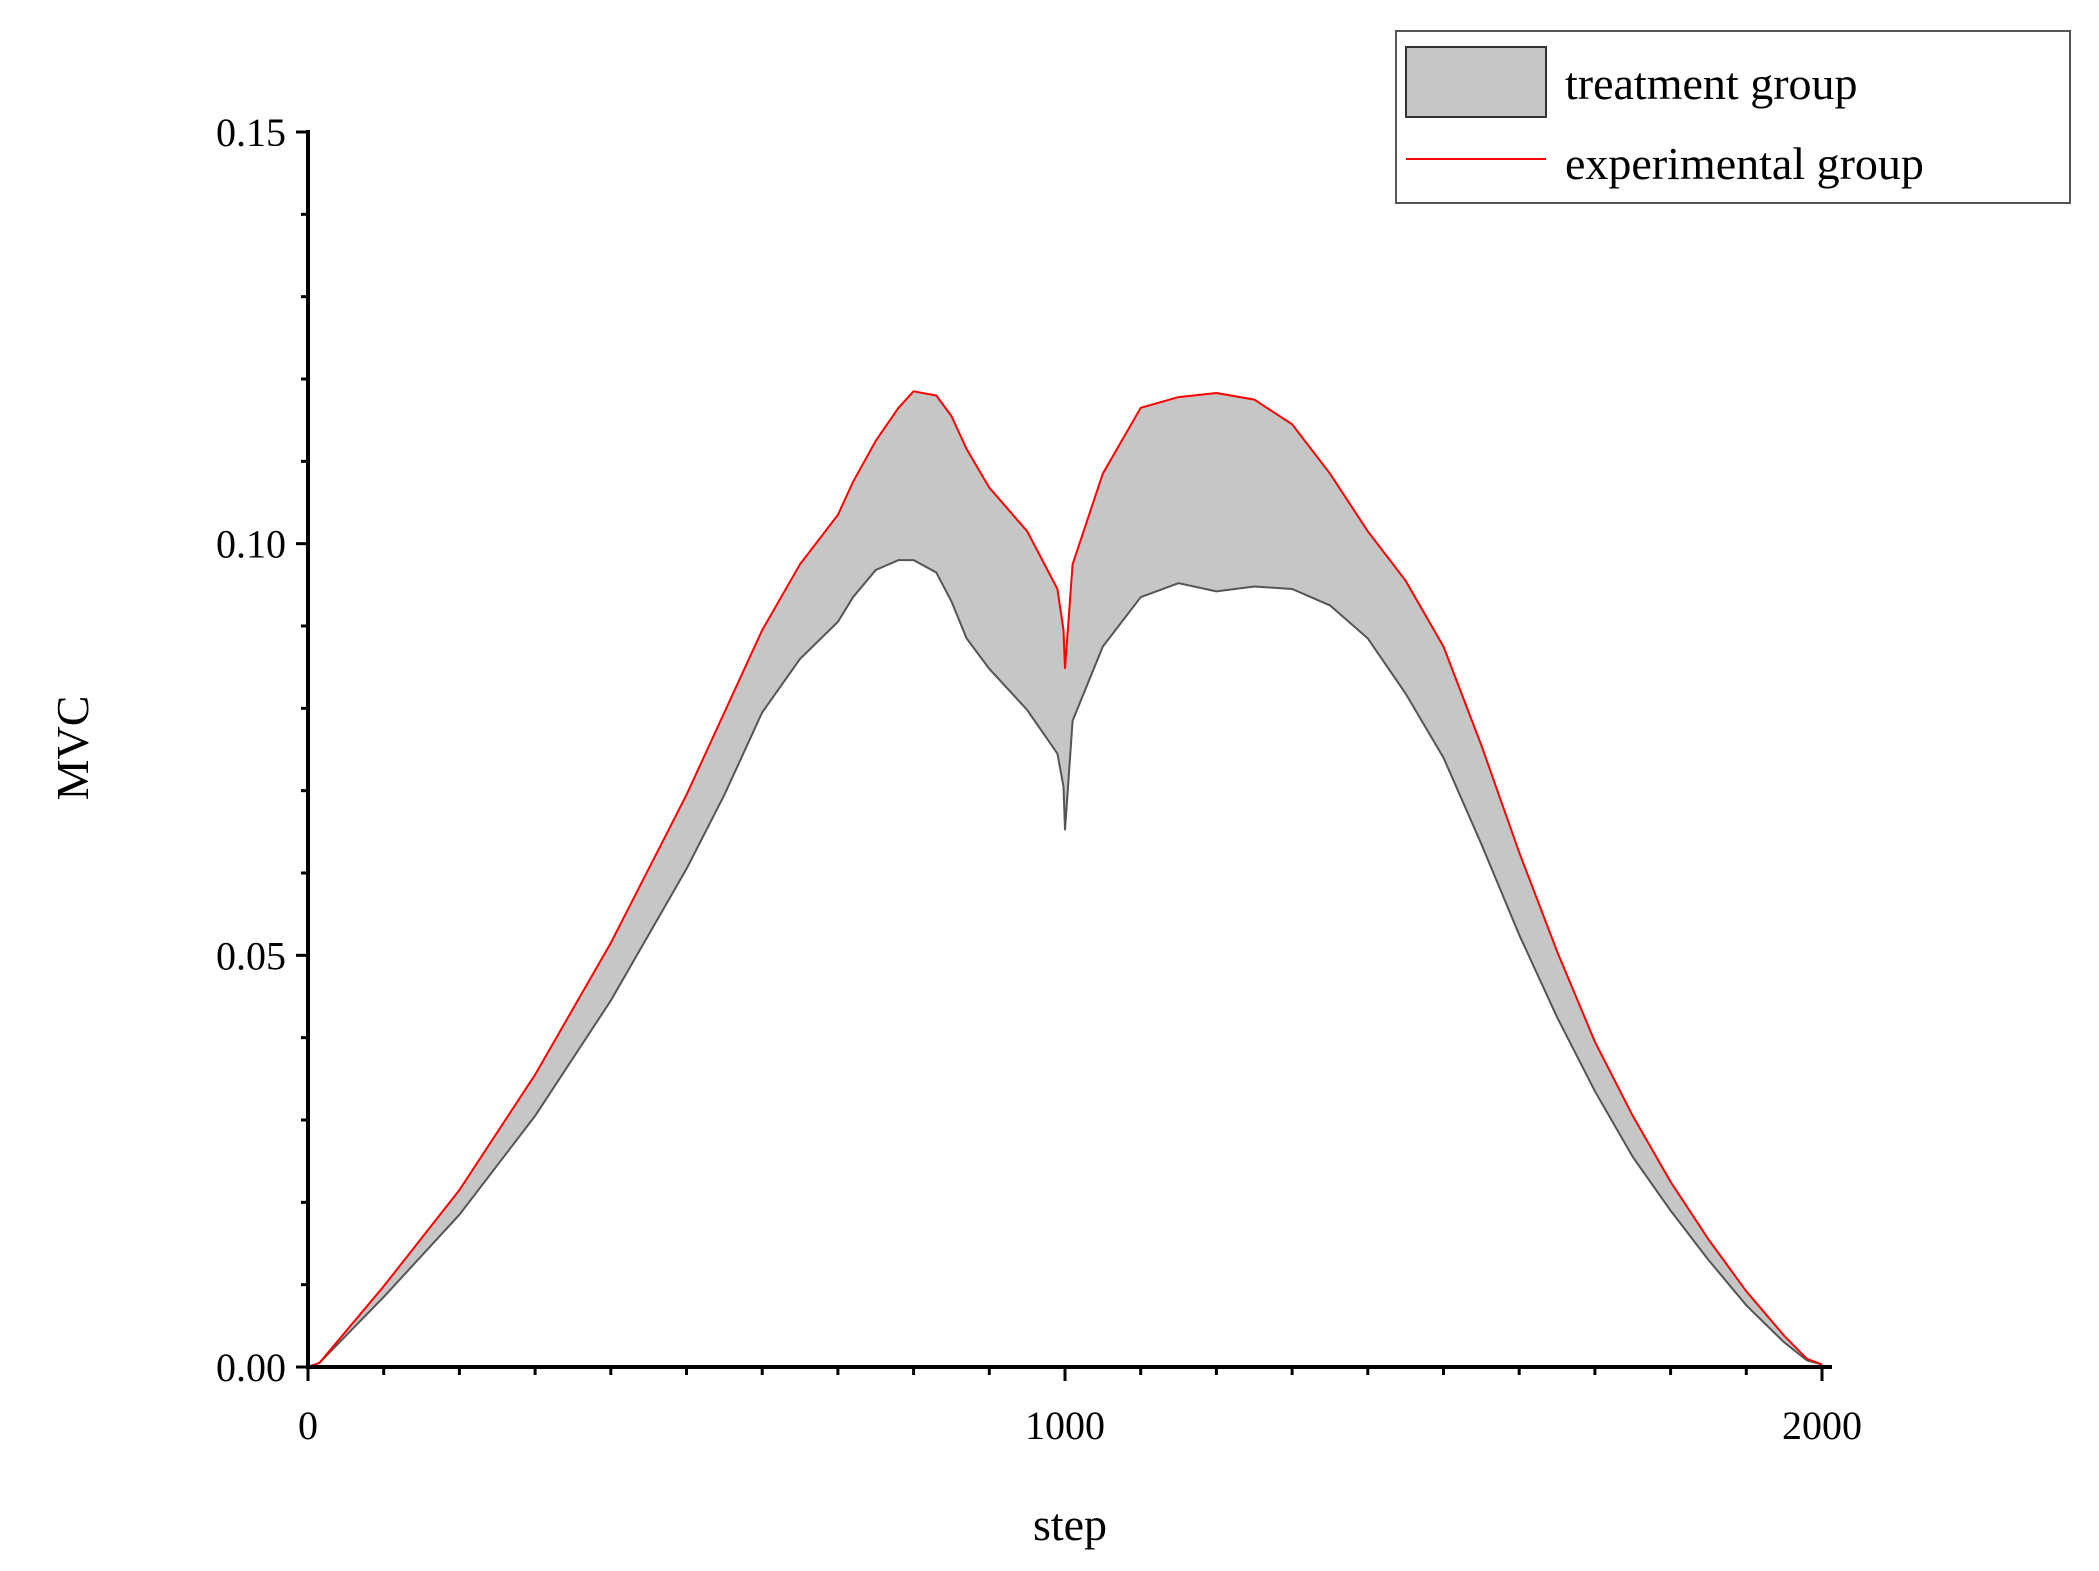  I want to click on y-tick-label: 0.00, so click(251, 1367).